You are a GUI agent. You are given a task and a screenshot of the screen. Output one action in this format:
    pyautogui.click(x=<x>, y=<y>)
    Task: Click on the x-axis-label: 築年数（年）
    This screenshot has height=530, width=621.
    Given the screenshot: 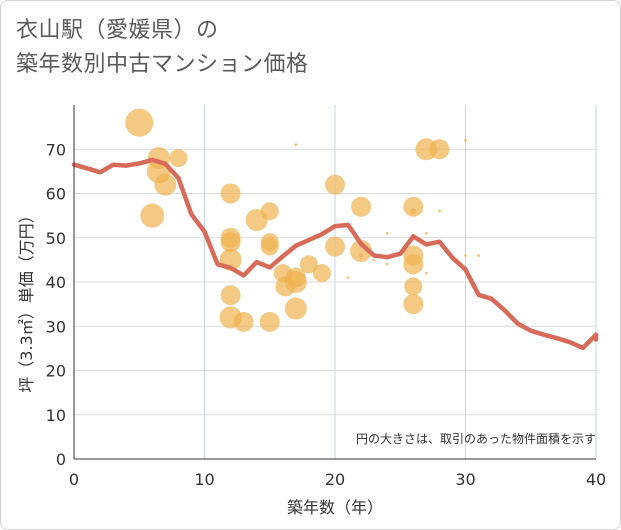 What is the action you would take?
    pyautogui.click(x=335, y=507)
    